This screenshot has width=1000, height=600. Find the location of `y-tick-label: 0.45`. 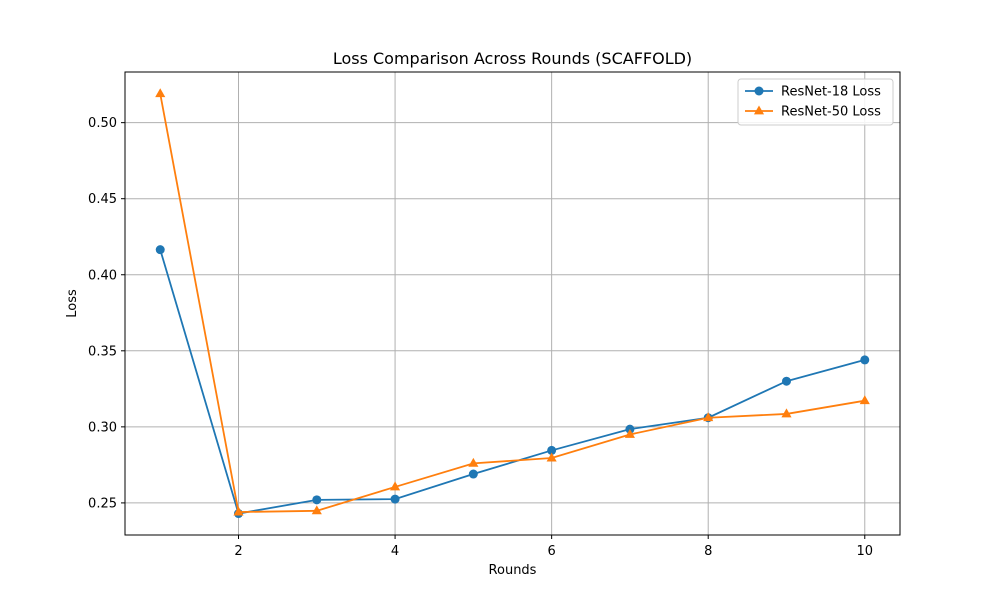

y-tick-label: 0.45 is located at coordinates (102, 199).